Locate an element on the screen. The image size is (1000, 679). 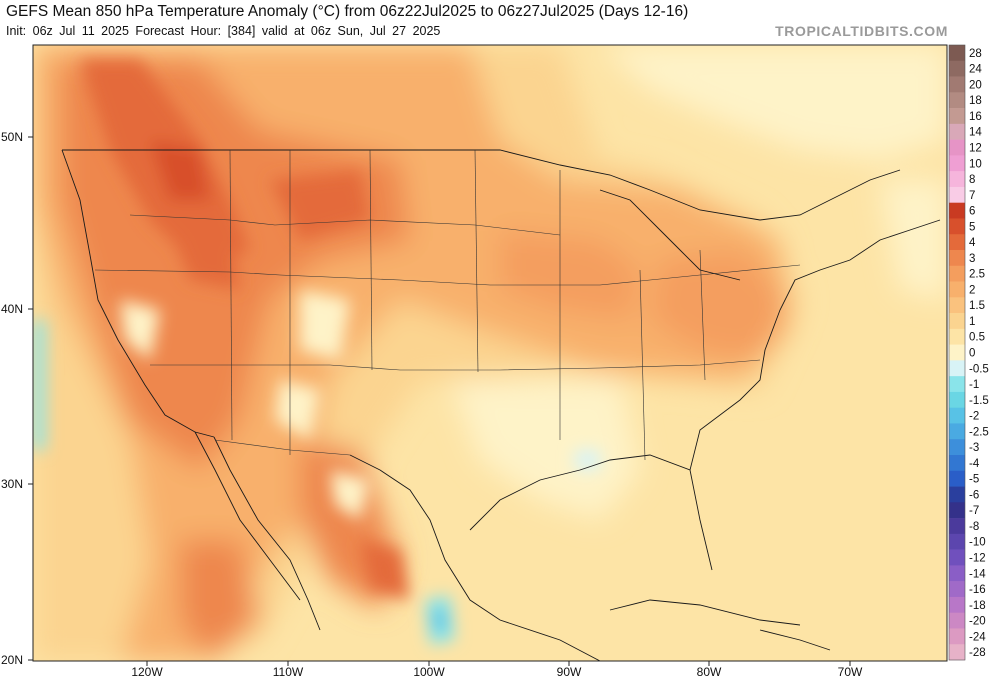
latitude-labels: 50N 40N 30N 20N is located at coordinates (12, 398).